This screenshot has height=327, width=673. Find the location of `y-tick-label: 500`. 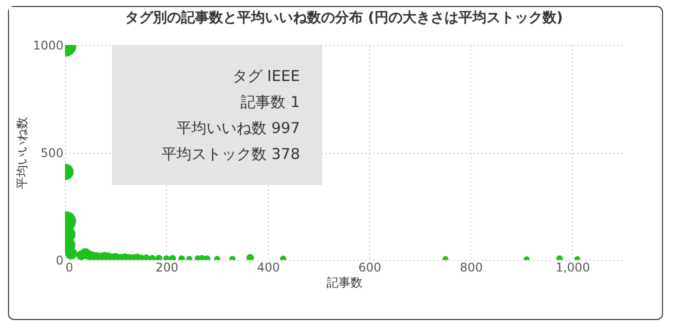

y-tick-label: 500 is located at coordinates (52, 153).